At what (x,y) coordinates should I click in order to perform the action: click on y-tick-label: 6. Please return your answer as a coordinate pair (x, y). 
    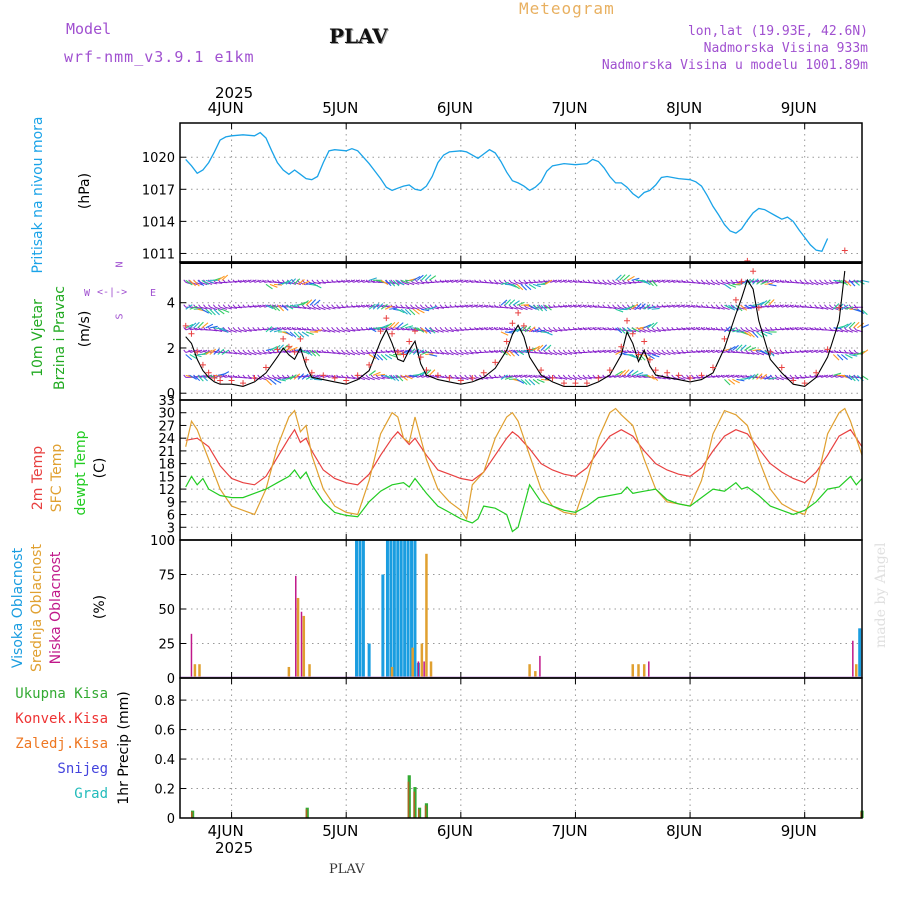
    Looking at the image, I should click on (171, 516).